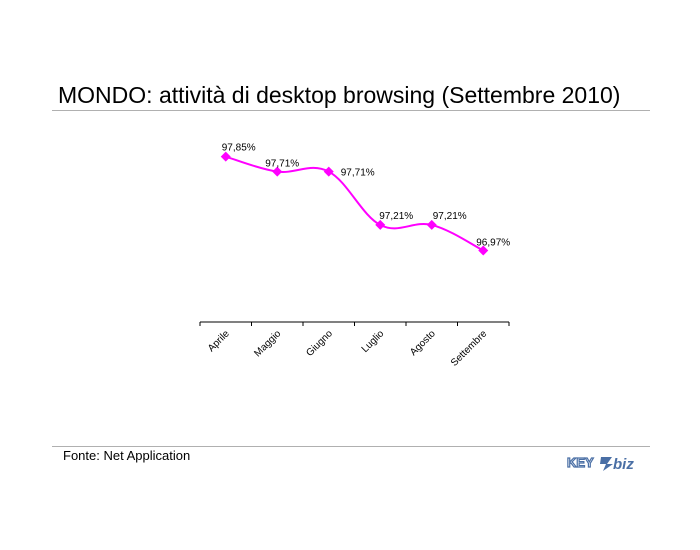 This screenshot has height=550, width=700. What do you see at coordinates (319, 343) in the screenshot?
I see `tick-label-giugno: Giugno` at bounding box center [319, 343].